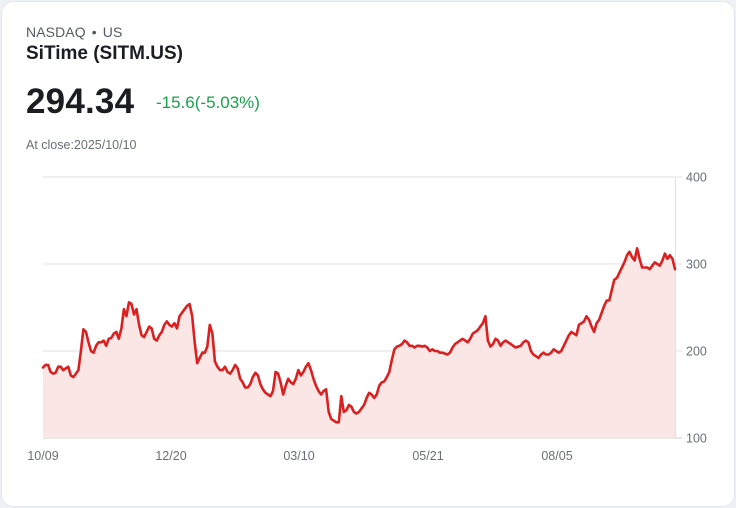 This screenshot has height=508, width=736. What do you see at coordinates (556, 456) in the screenshot?
I see `x-tick-label: 08/05` at bounding box center [556, 456].